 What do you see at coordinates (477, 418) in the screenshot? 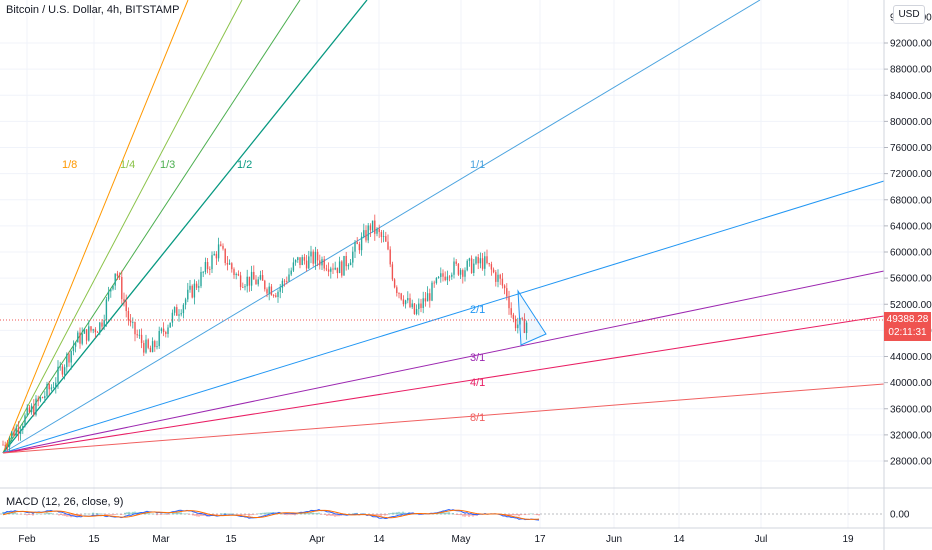
I see `fan-label-8-1: 8/1` at bounding box center [477, 418].